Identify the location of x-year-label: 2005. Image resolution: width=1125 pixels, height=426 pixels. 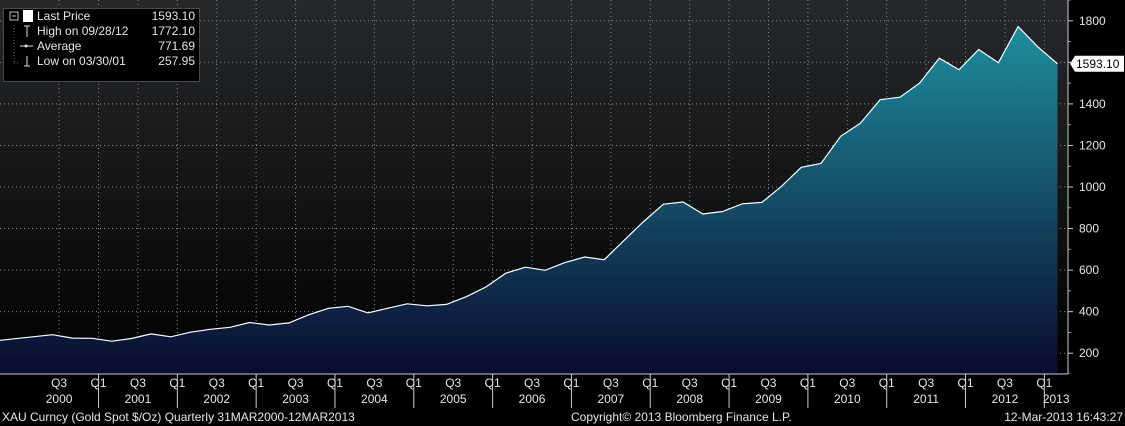
(453, 399).